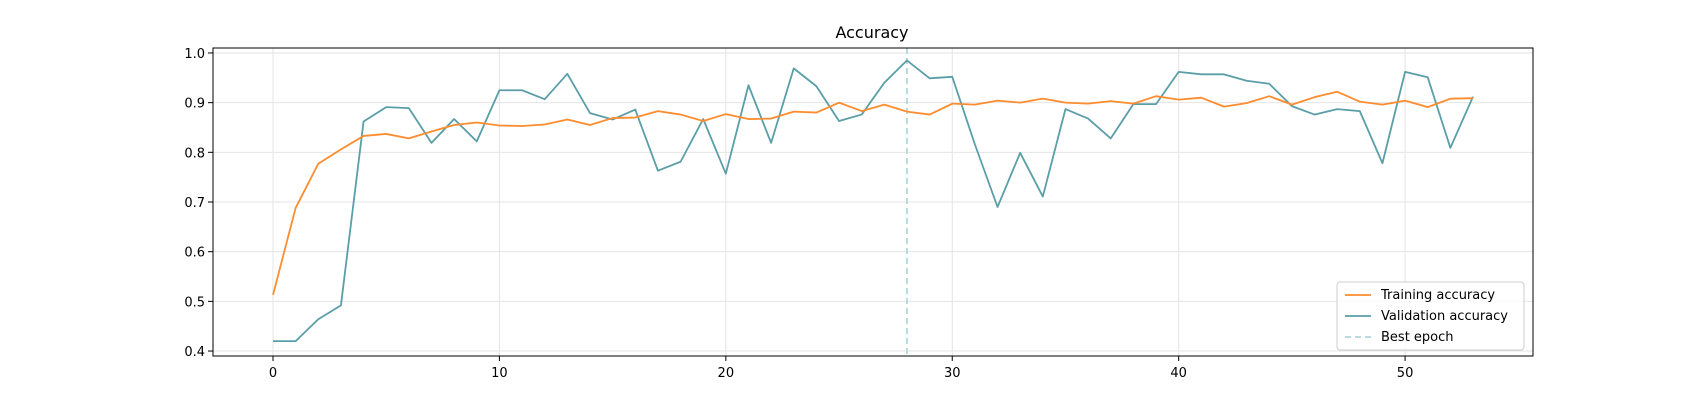 Image resolution: width=1700 pixels, height=400 pixels. What do you see at coordinates (726, 373) in the screenshot?
I see `x-tick-label: 20` at bounding box center [726, 373].